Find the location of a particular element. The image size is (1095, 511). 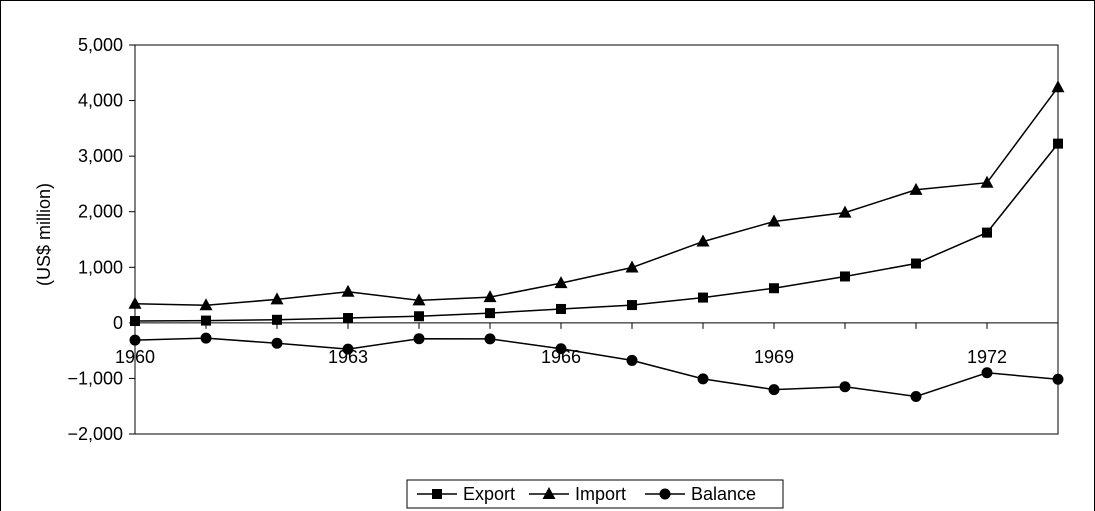

x-tick-label: 1966 is located at coordinates (561, 357).